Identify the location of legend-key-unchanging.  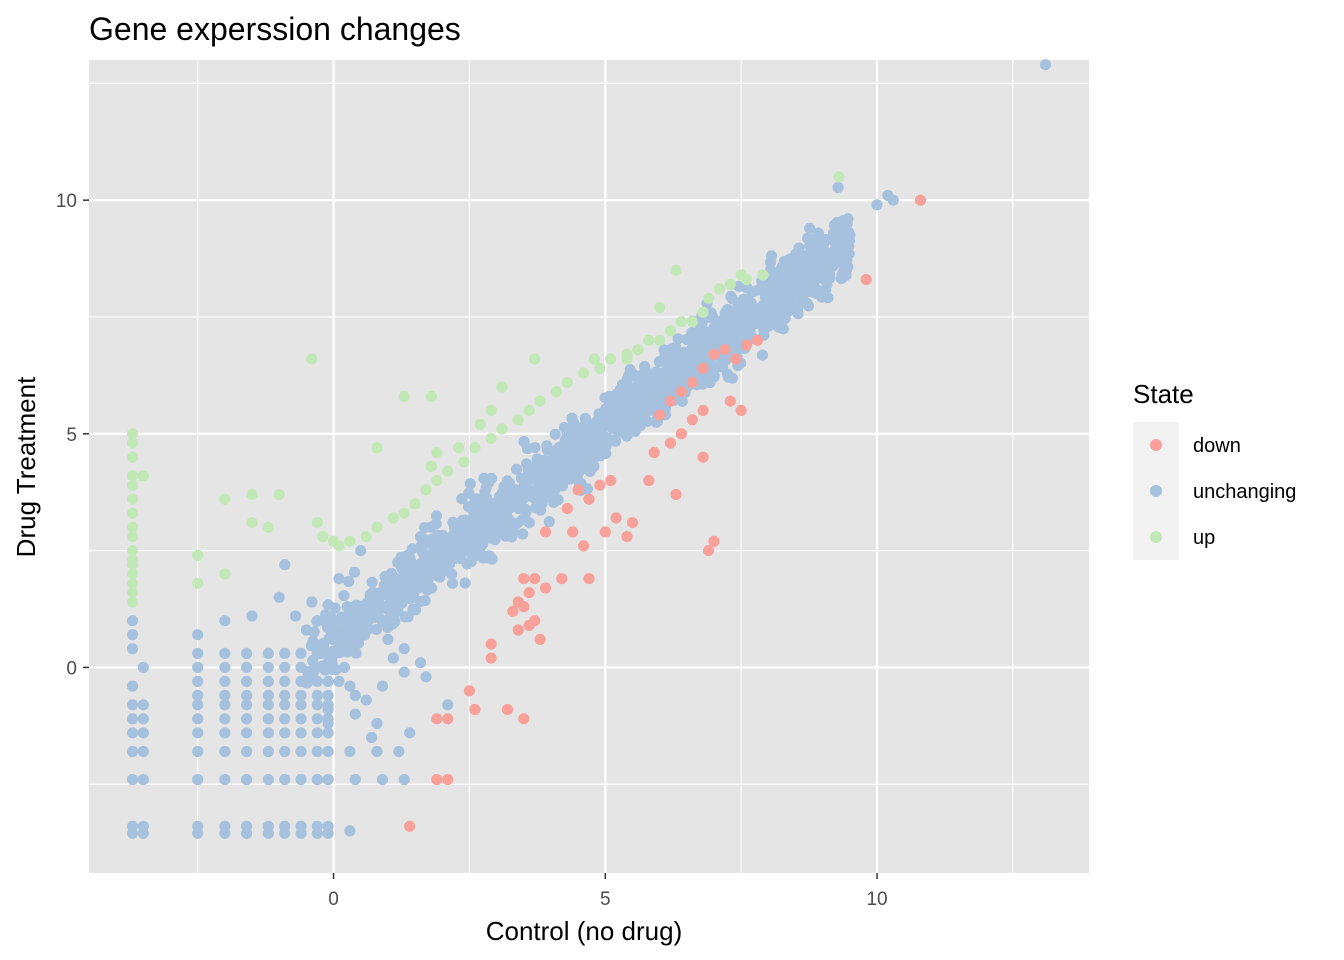
(1156, 491).